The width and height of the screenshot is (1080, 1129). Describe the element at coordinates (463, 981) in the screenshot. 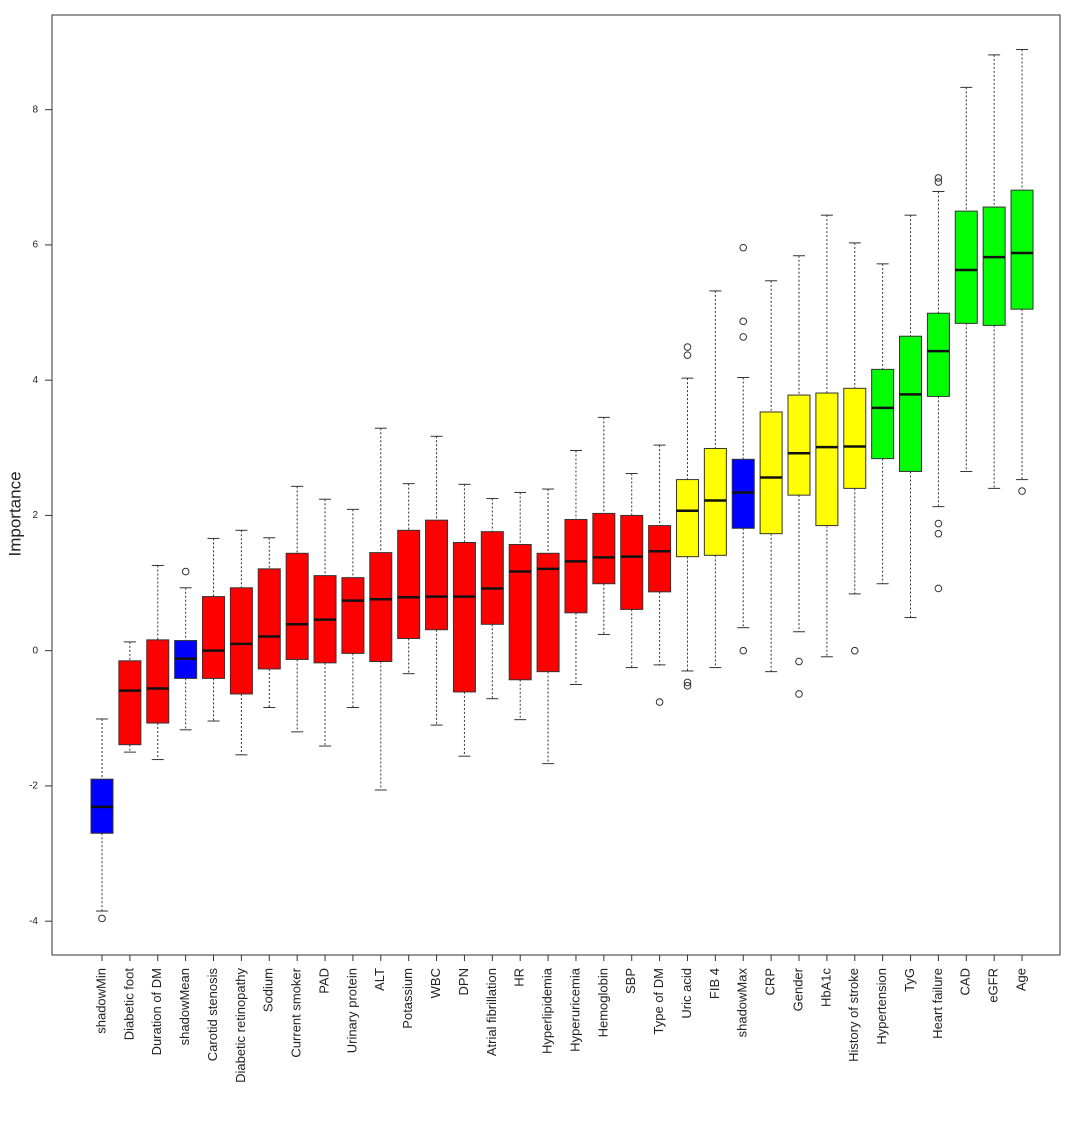

I see `x-tick-label: DPN` at that location.